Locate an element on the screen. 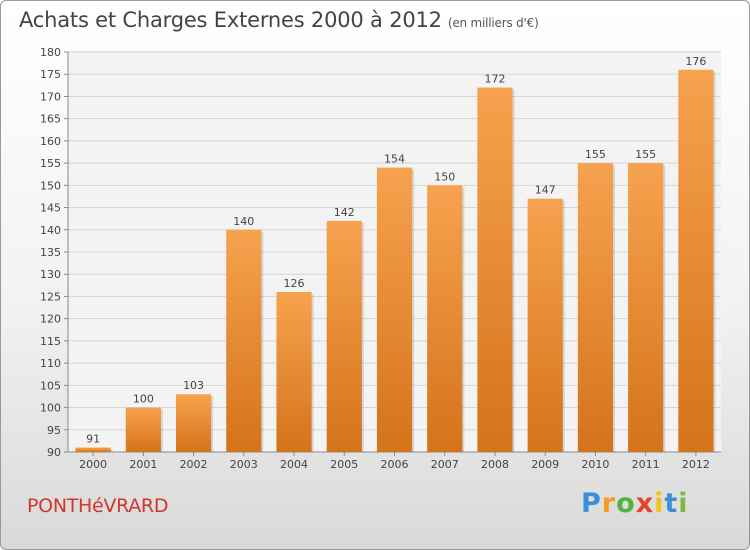  y-tick-label: 180 is located at coordinates (50, 52).